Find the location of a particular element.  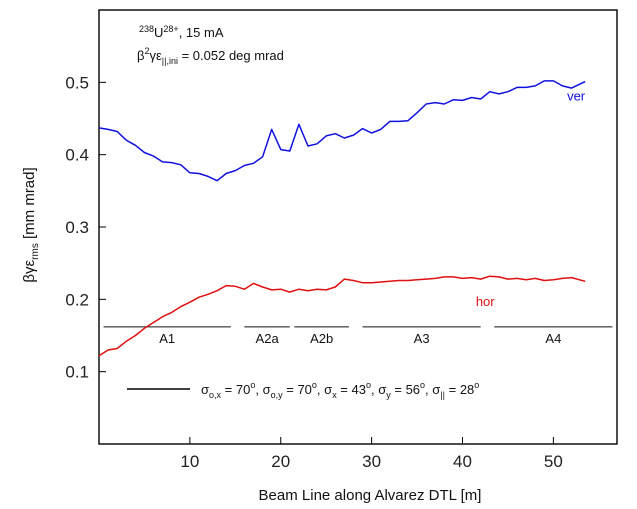

section-markers: A1 A2a A2b A3 A4 is located at coordinates (358, 336).